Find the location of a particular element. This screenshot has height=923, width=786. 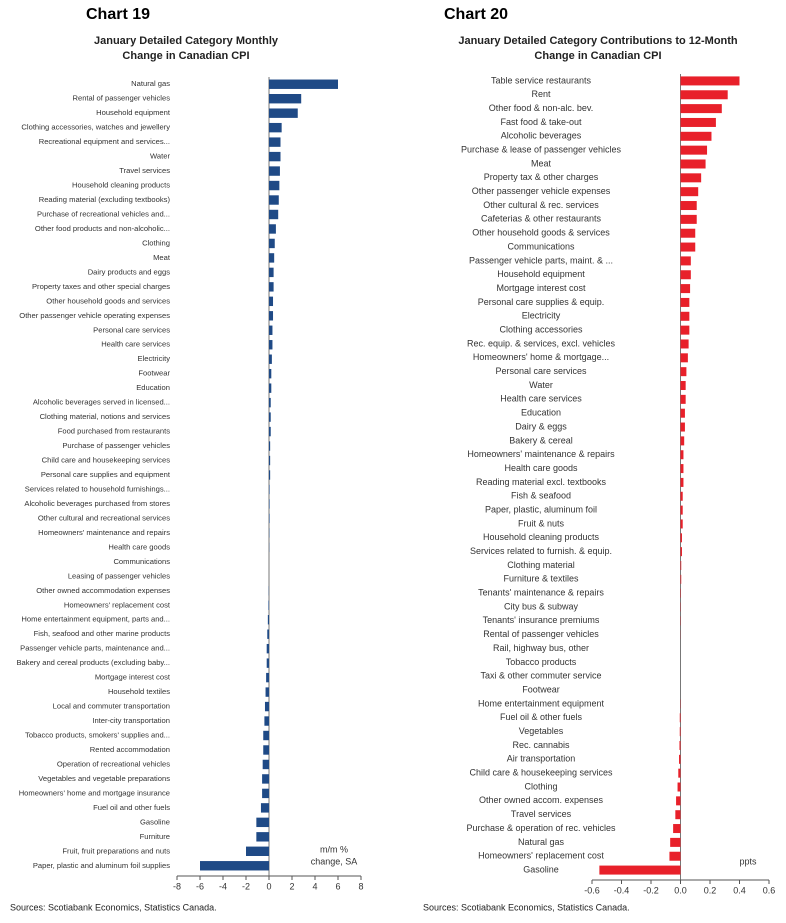

category-label: Purchase of passenger vehicles is located at coordinates (116, 445).